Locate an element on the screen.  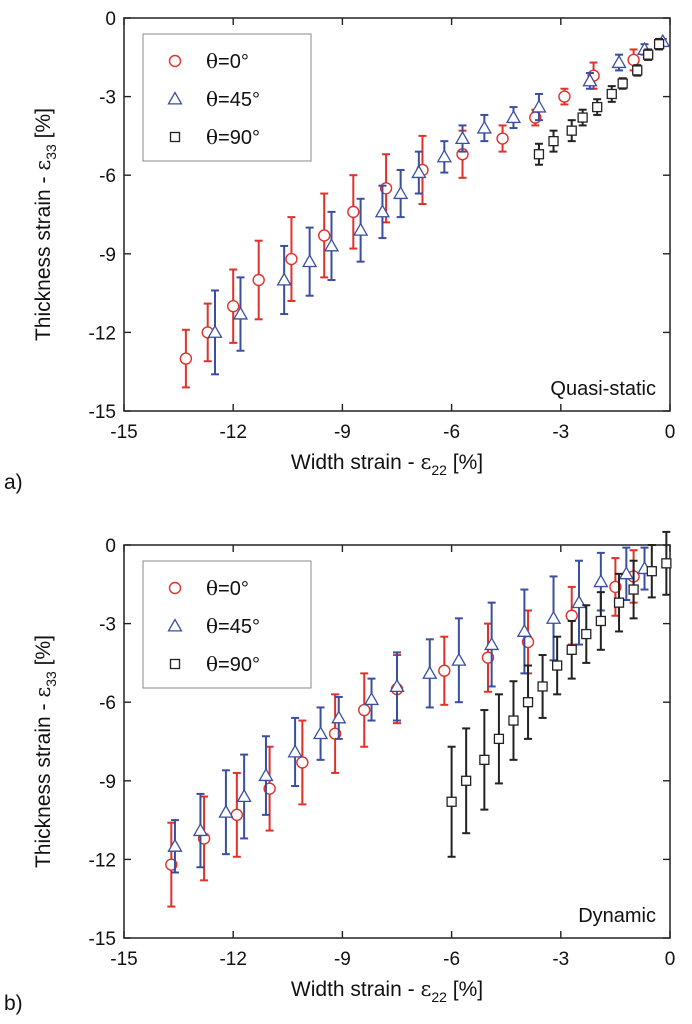
y-tick-label: -15 is located at coordinates (102, 939).